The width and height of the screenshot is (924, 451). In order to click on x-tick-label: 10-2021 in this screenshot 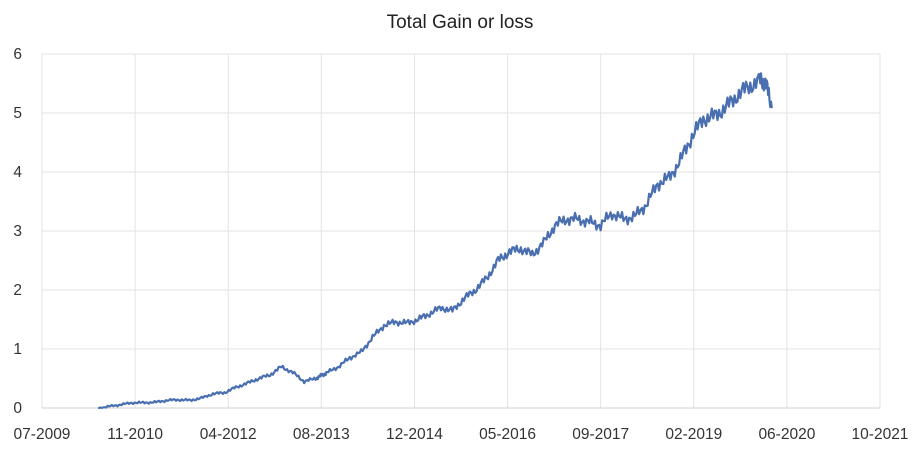, I will do `click(880, 434)`.